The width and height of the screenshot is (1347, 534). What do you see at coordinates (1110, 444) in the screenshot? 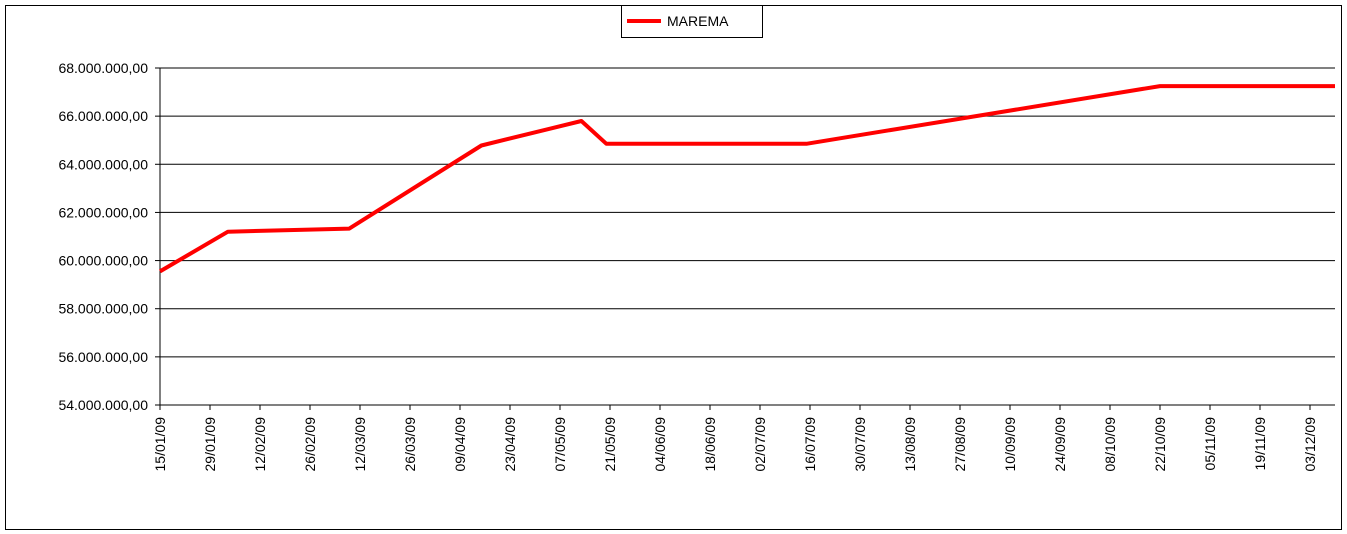
I see `x-tick-label: 08/10/09` at bounding box center [1110, 444].